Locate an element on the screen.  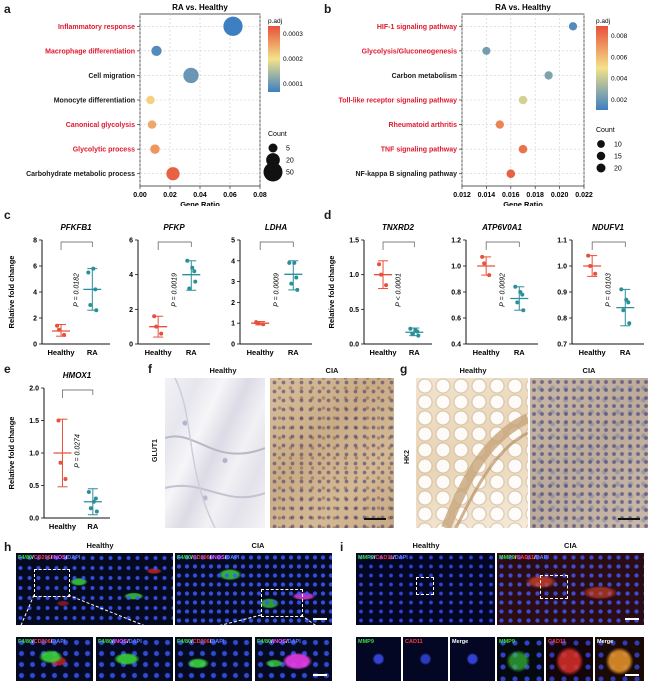
c1-ytick-label: 8 is located at coordinates (35, 241).